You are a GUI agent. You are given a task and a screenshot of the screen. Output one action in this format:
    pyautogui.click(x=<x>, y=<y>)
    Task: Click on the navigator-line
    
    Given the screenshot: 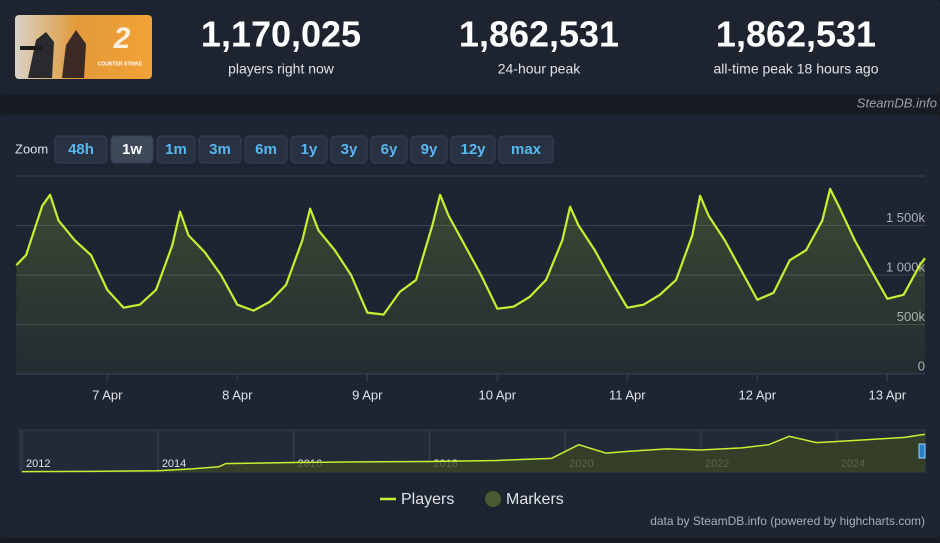 What is the action you would take?
    pyautogui.click(x=474, y=453)
    